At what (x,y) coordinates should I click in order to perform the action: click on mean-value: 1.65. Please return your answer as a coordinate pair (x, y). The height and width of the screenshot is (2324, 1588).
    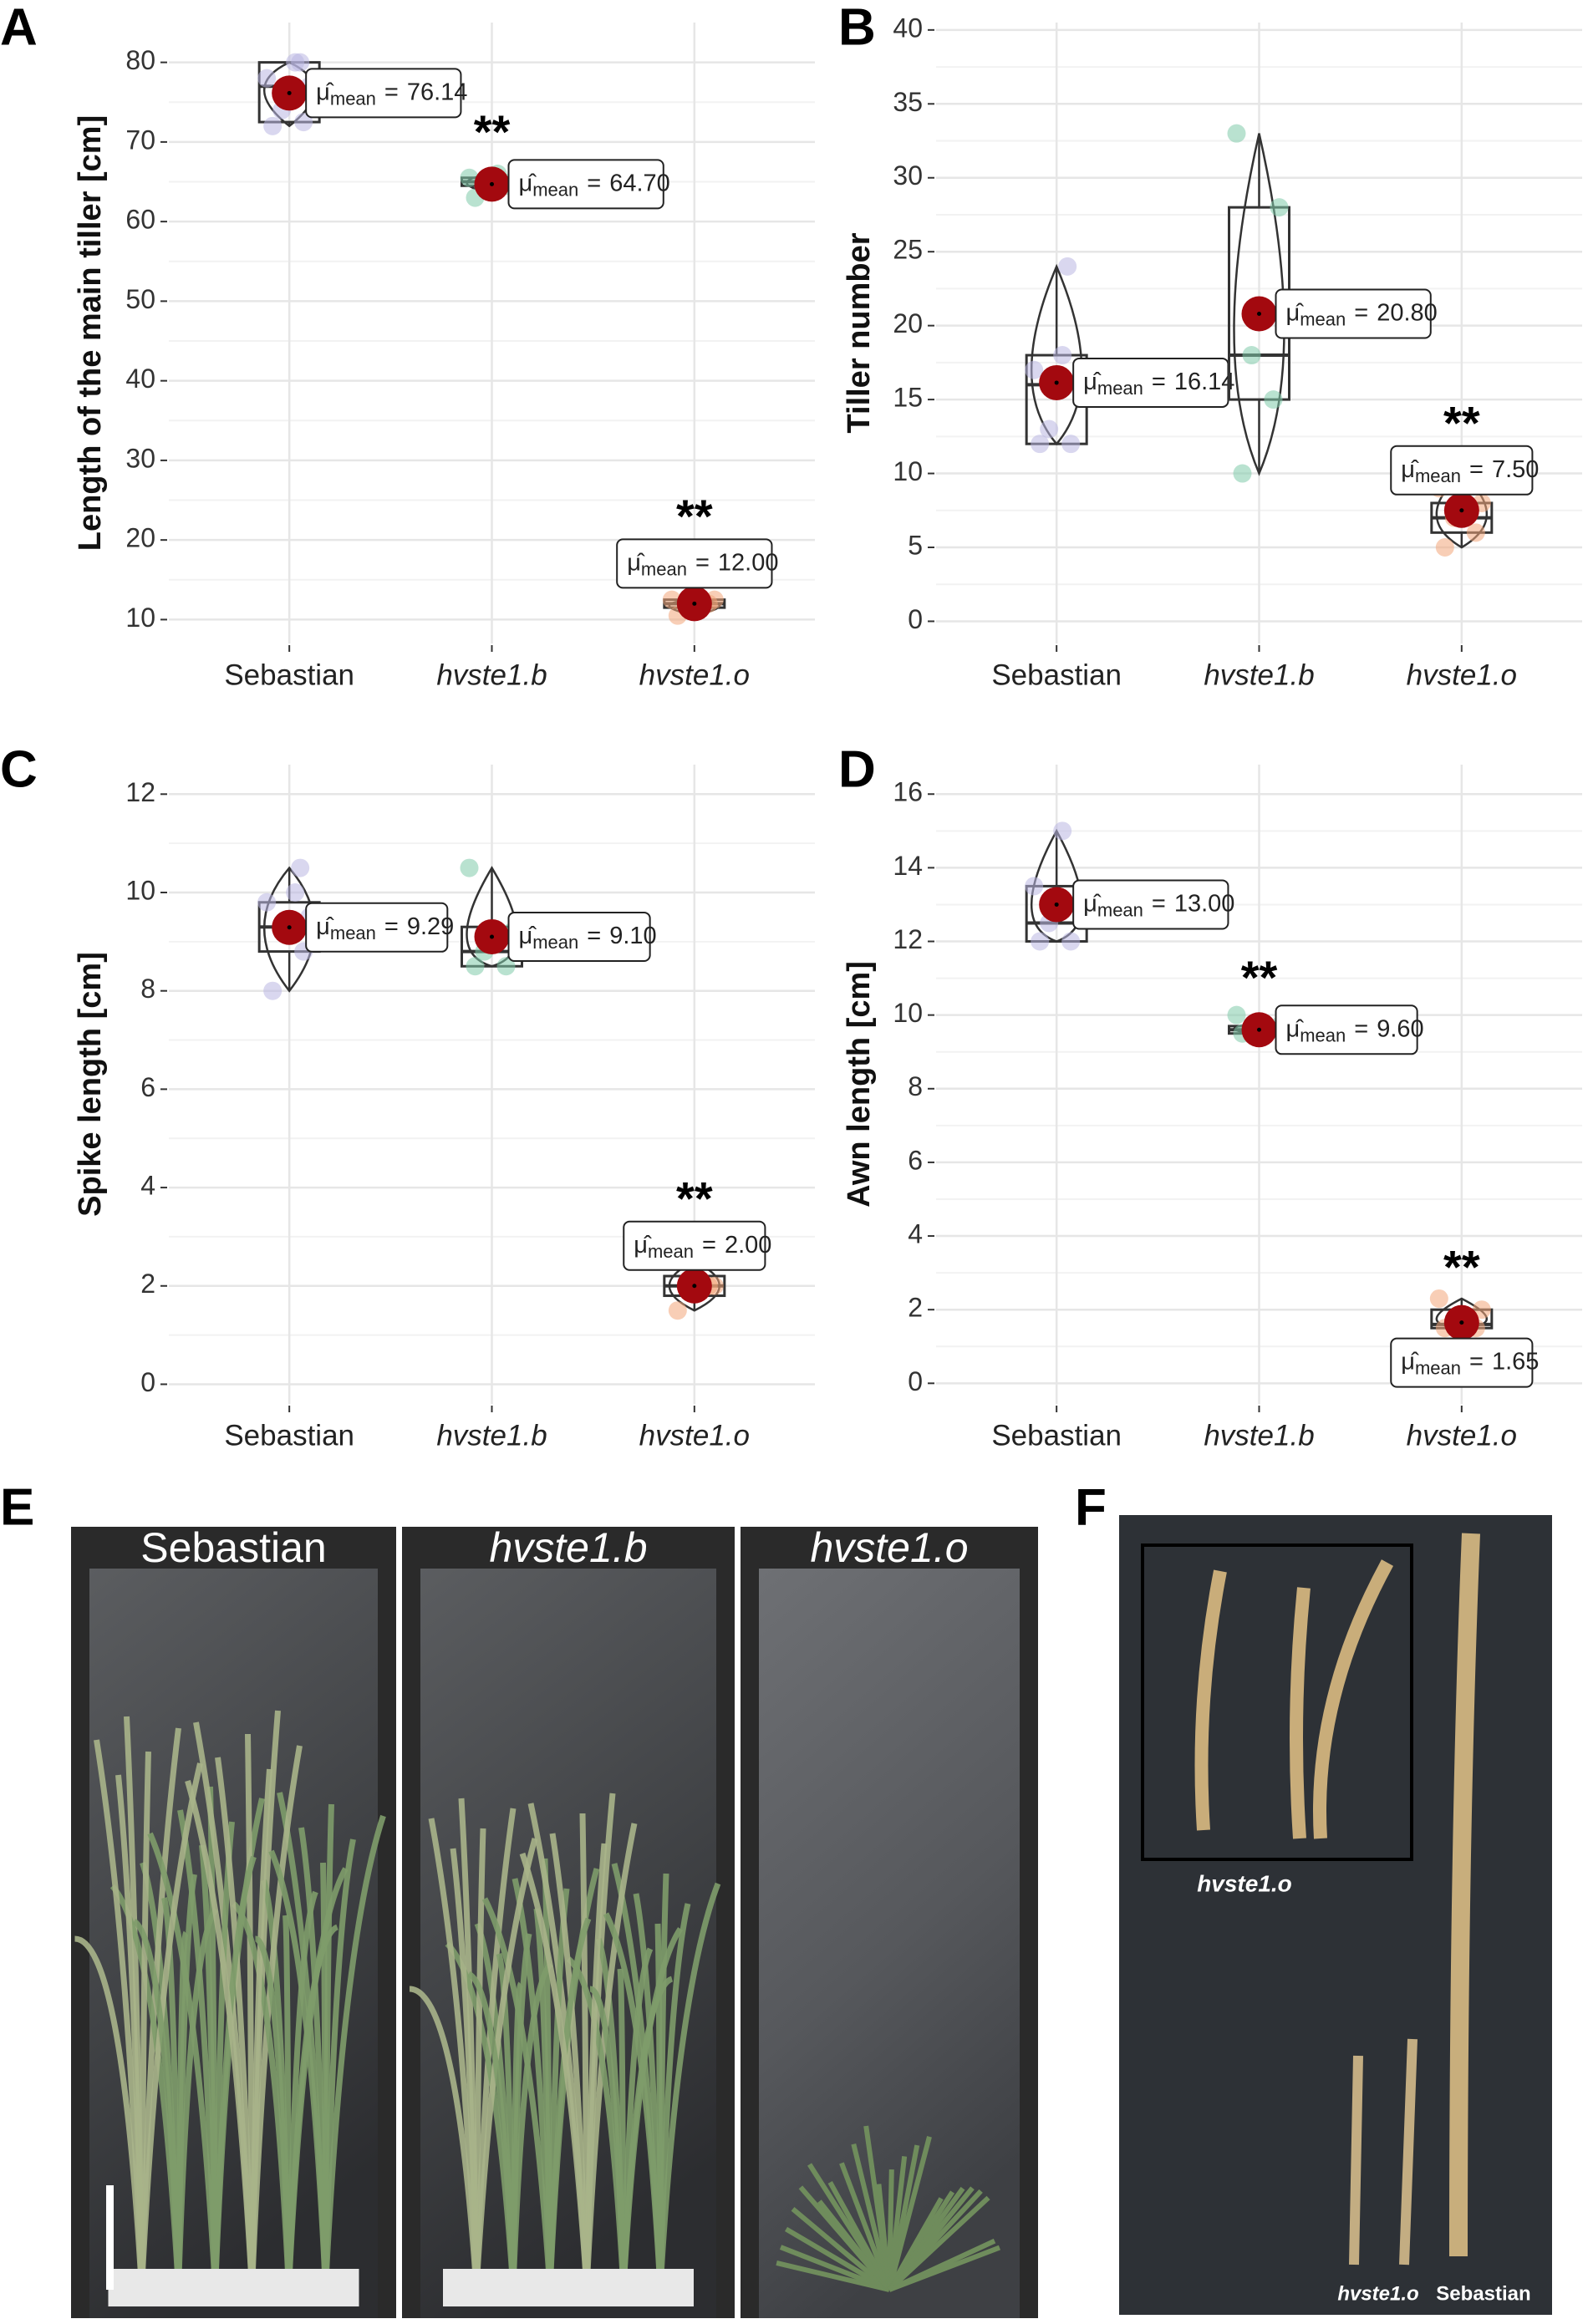
    Looking at the image, I should click on (1515, 1361).